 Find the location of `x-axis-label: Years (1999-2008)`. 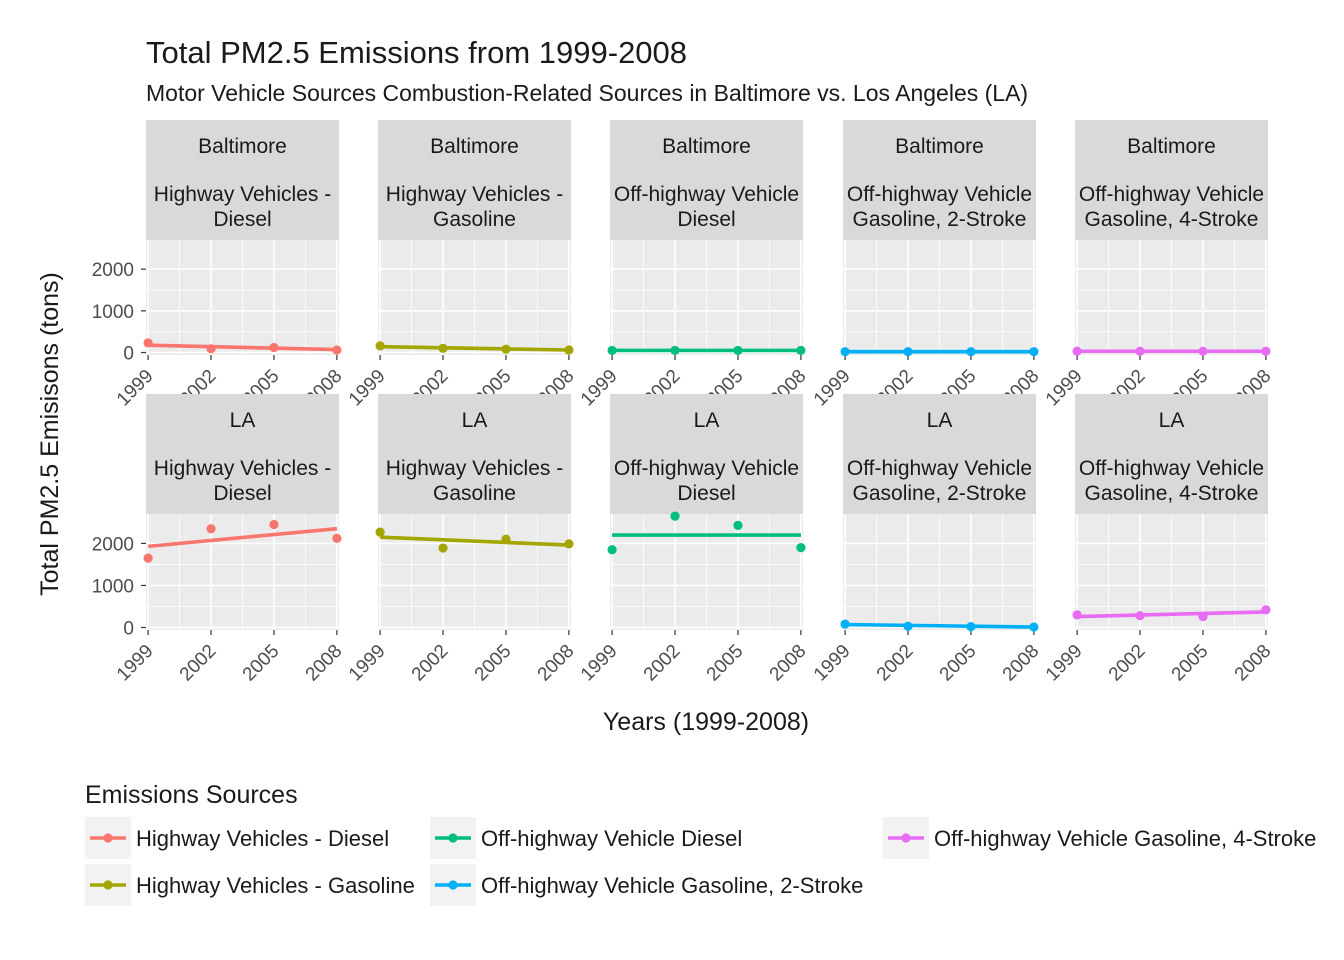

x-axis-label: Years (1999-2008) is located at coordinates (706, 722).